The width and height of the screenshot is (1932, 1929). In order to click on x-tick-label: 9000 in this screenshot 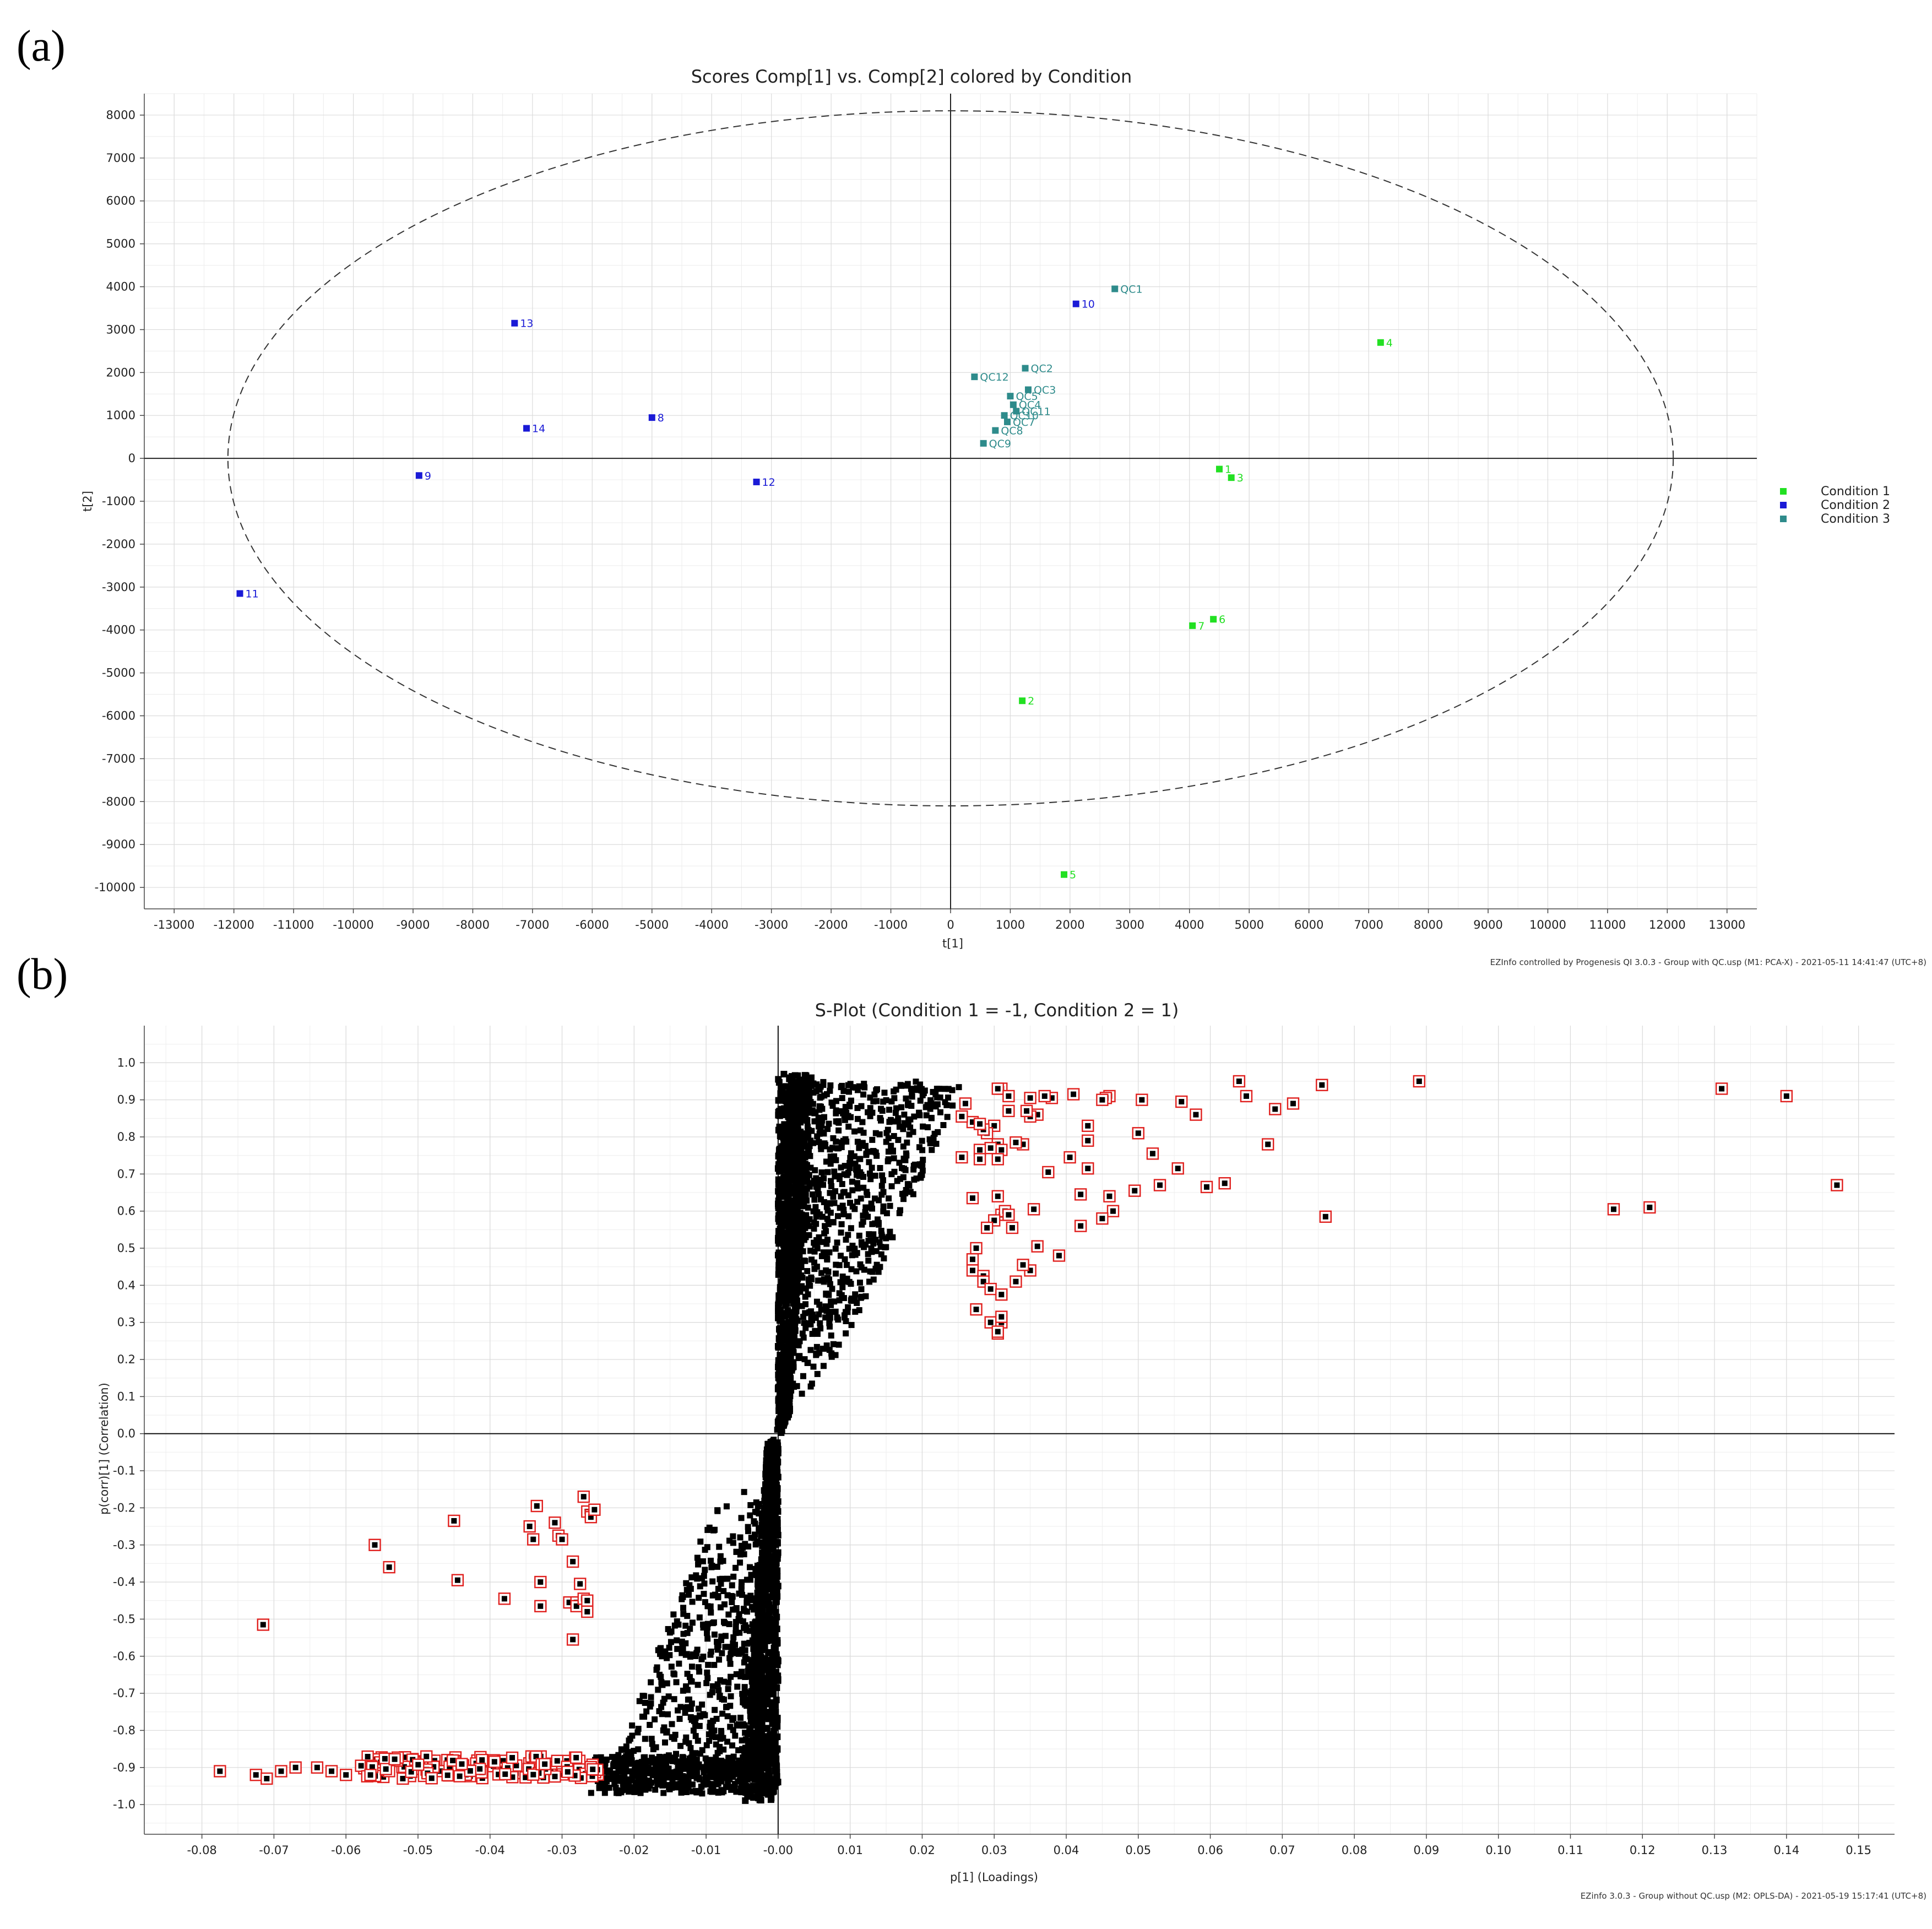, I will do `click(1487, 924)`.